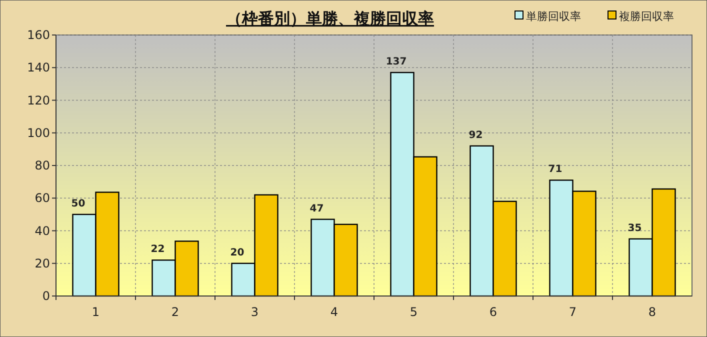 Image resolution: width=707 pixels, height=337 pixels. I want to click on data-label: 47, so click(317, 208).